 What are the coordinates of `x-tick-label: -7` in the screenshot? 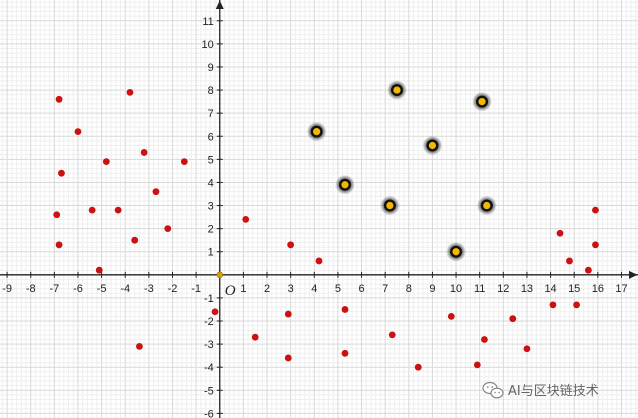 It's located at (54, 289).